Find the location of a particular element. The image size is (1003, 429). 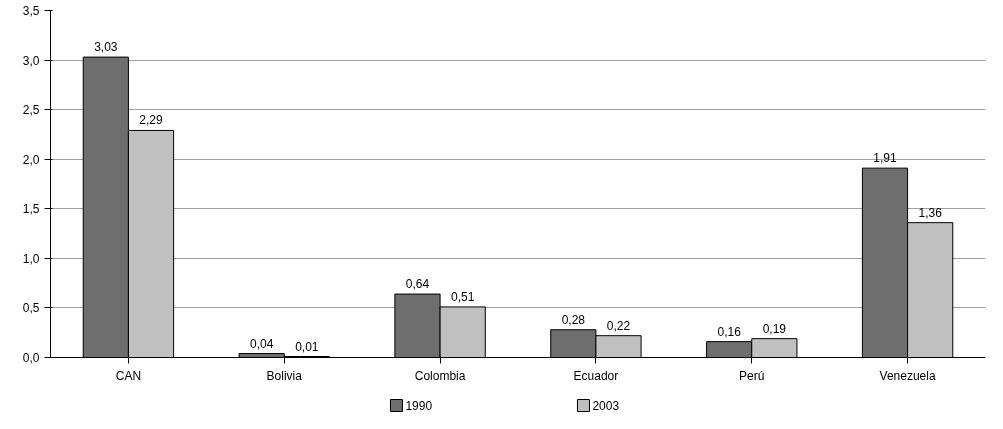

data-label: 0,64 is located at coordinates (417, 284).